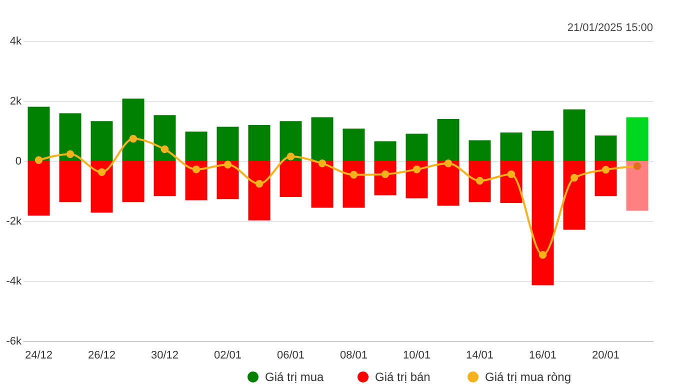 This screenshot has width=677, height=390. Describe the element at coordinates (610, 28) in the screenshot. I see `text: 21/01/2025 15:00` at that location.